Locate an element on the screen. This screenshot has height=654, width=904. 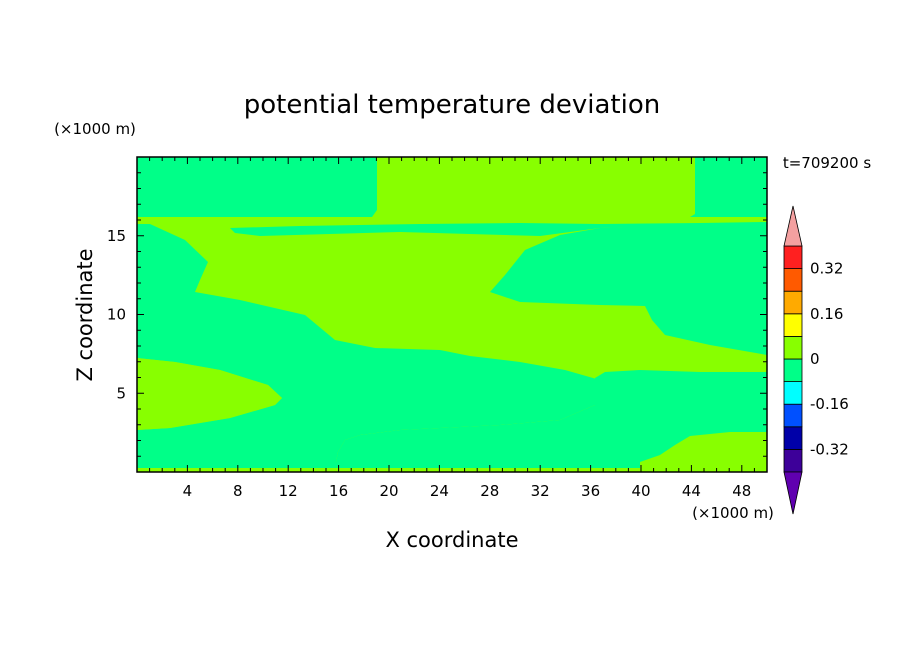
colorbar-tick-label: 0 is located at coordinates (815, 359).